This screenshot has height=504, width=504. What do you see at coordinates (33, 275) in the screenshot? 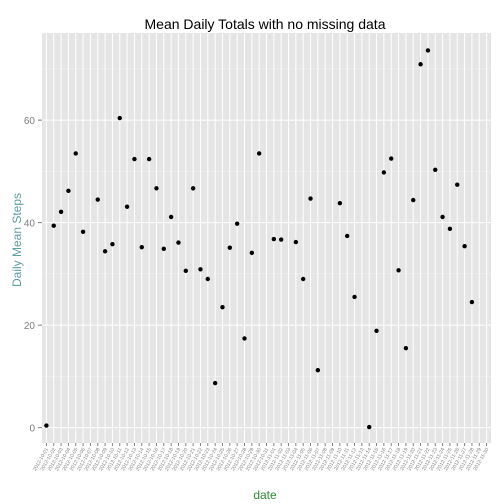
I see `y-axis-ticks: 0 20 40 60` at bounding box center [33, 275].